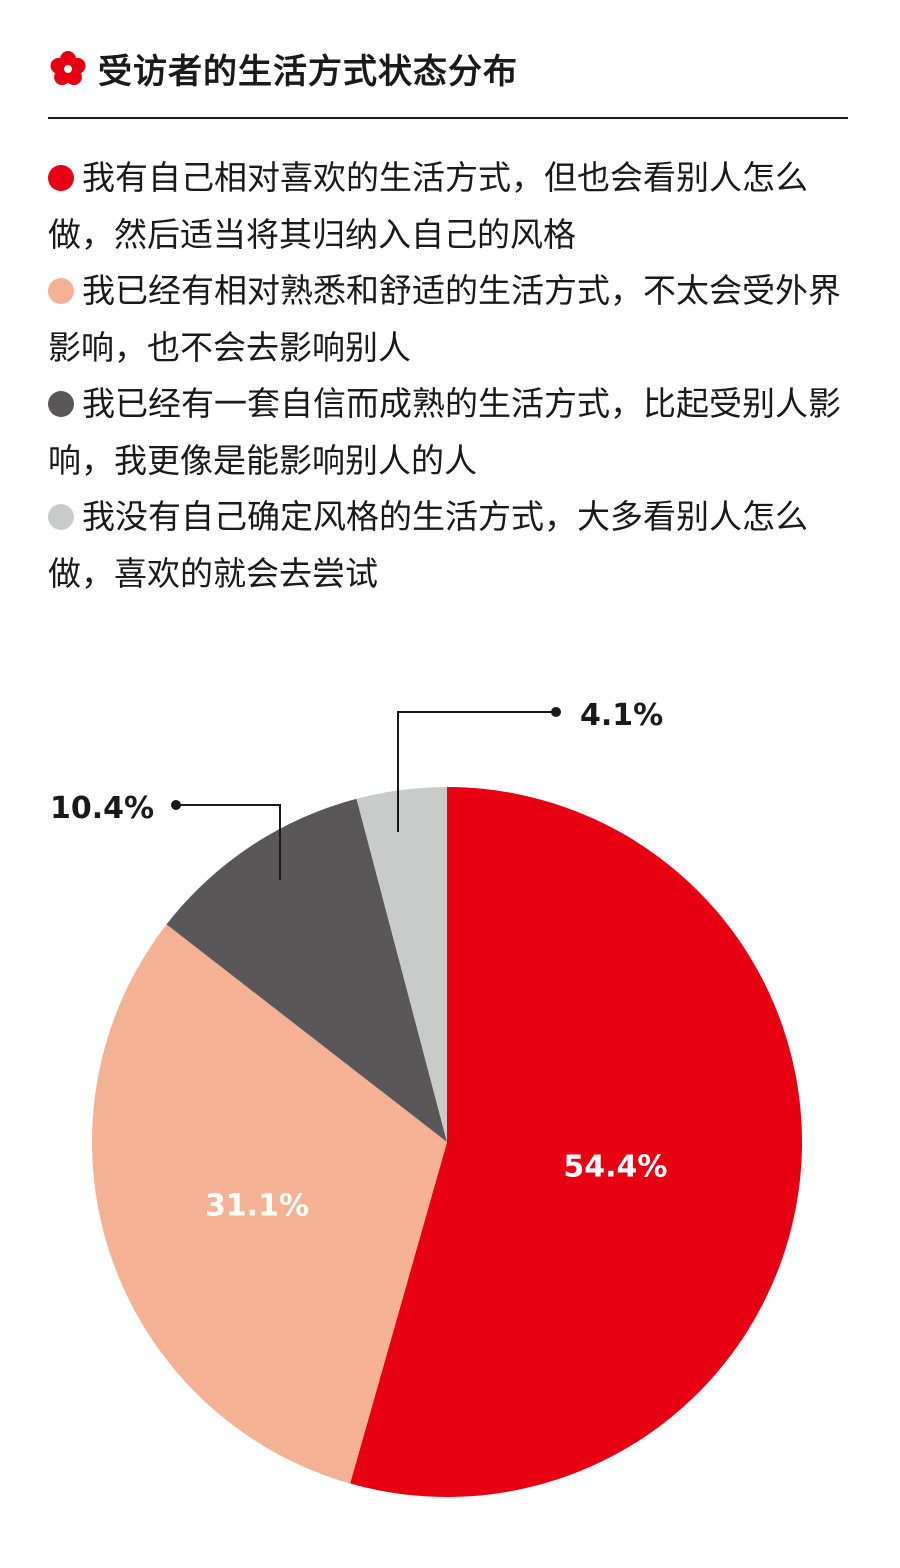 The width and height of the screenshot is (900, 1568). What do you see at coordinates (428, 206) in the screenshot?
I see `legend-label: 我有自己相对喜欢的生活方式，但也会看别人怎么做，然后适当将其归纳入自己的风格` at bounding box center [428, 206].